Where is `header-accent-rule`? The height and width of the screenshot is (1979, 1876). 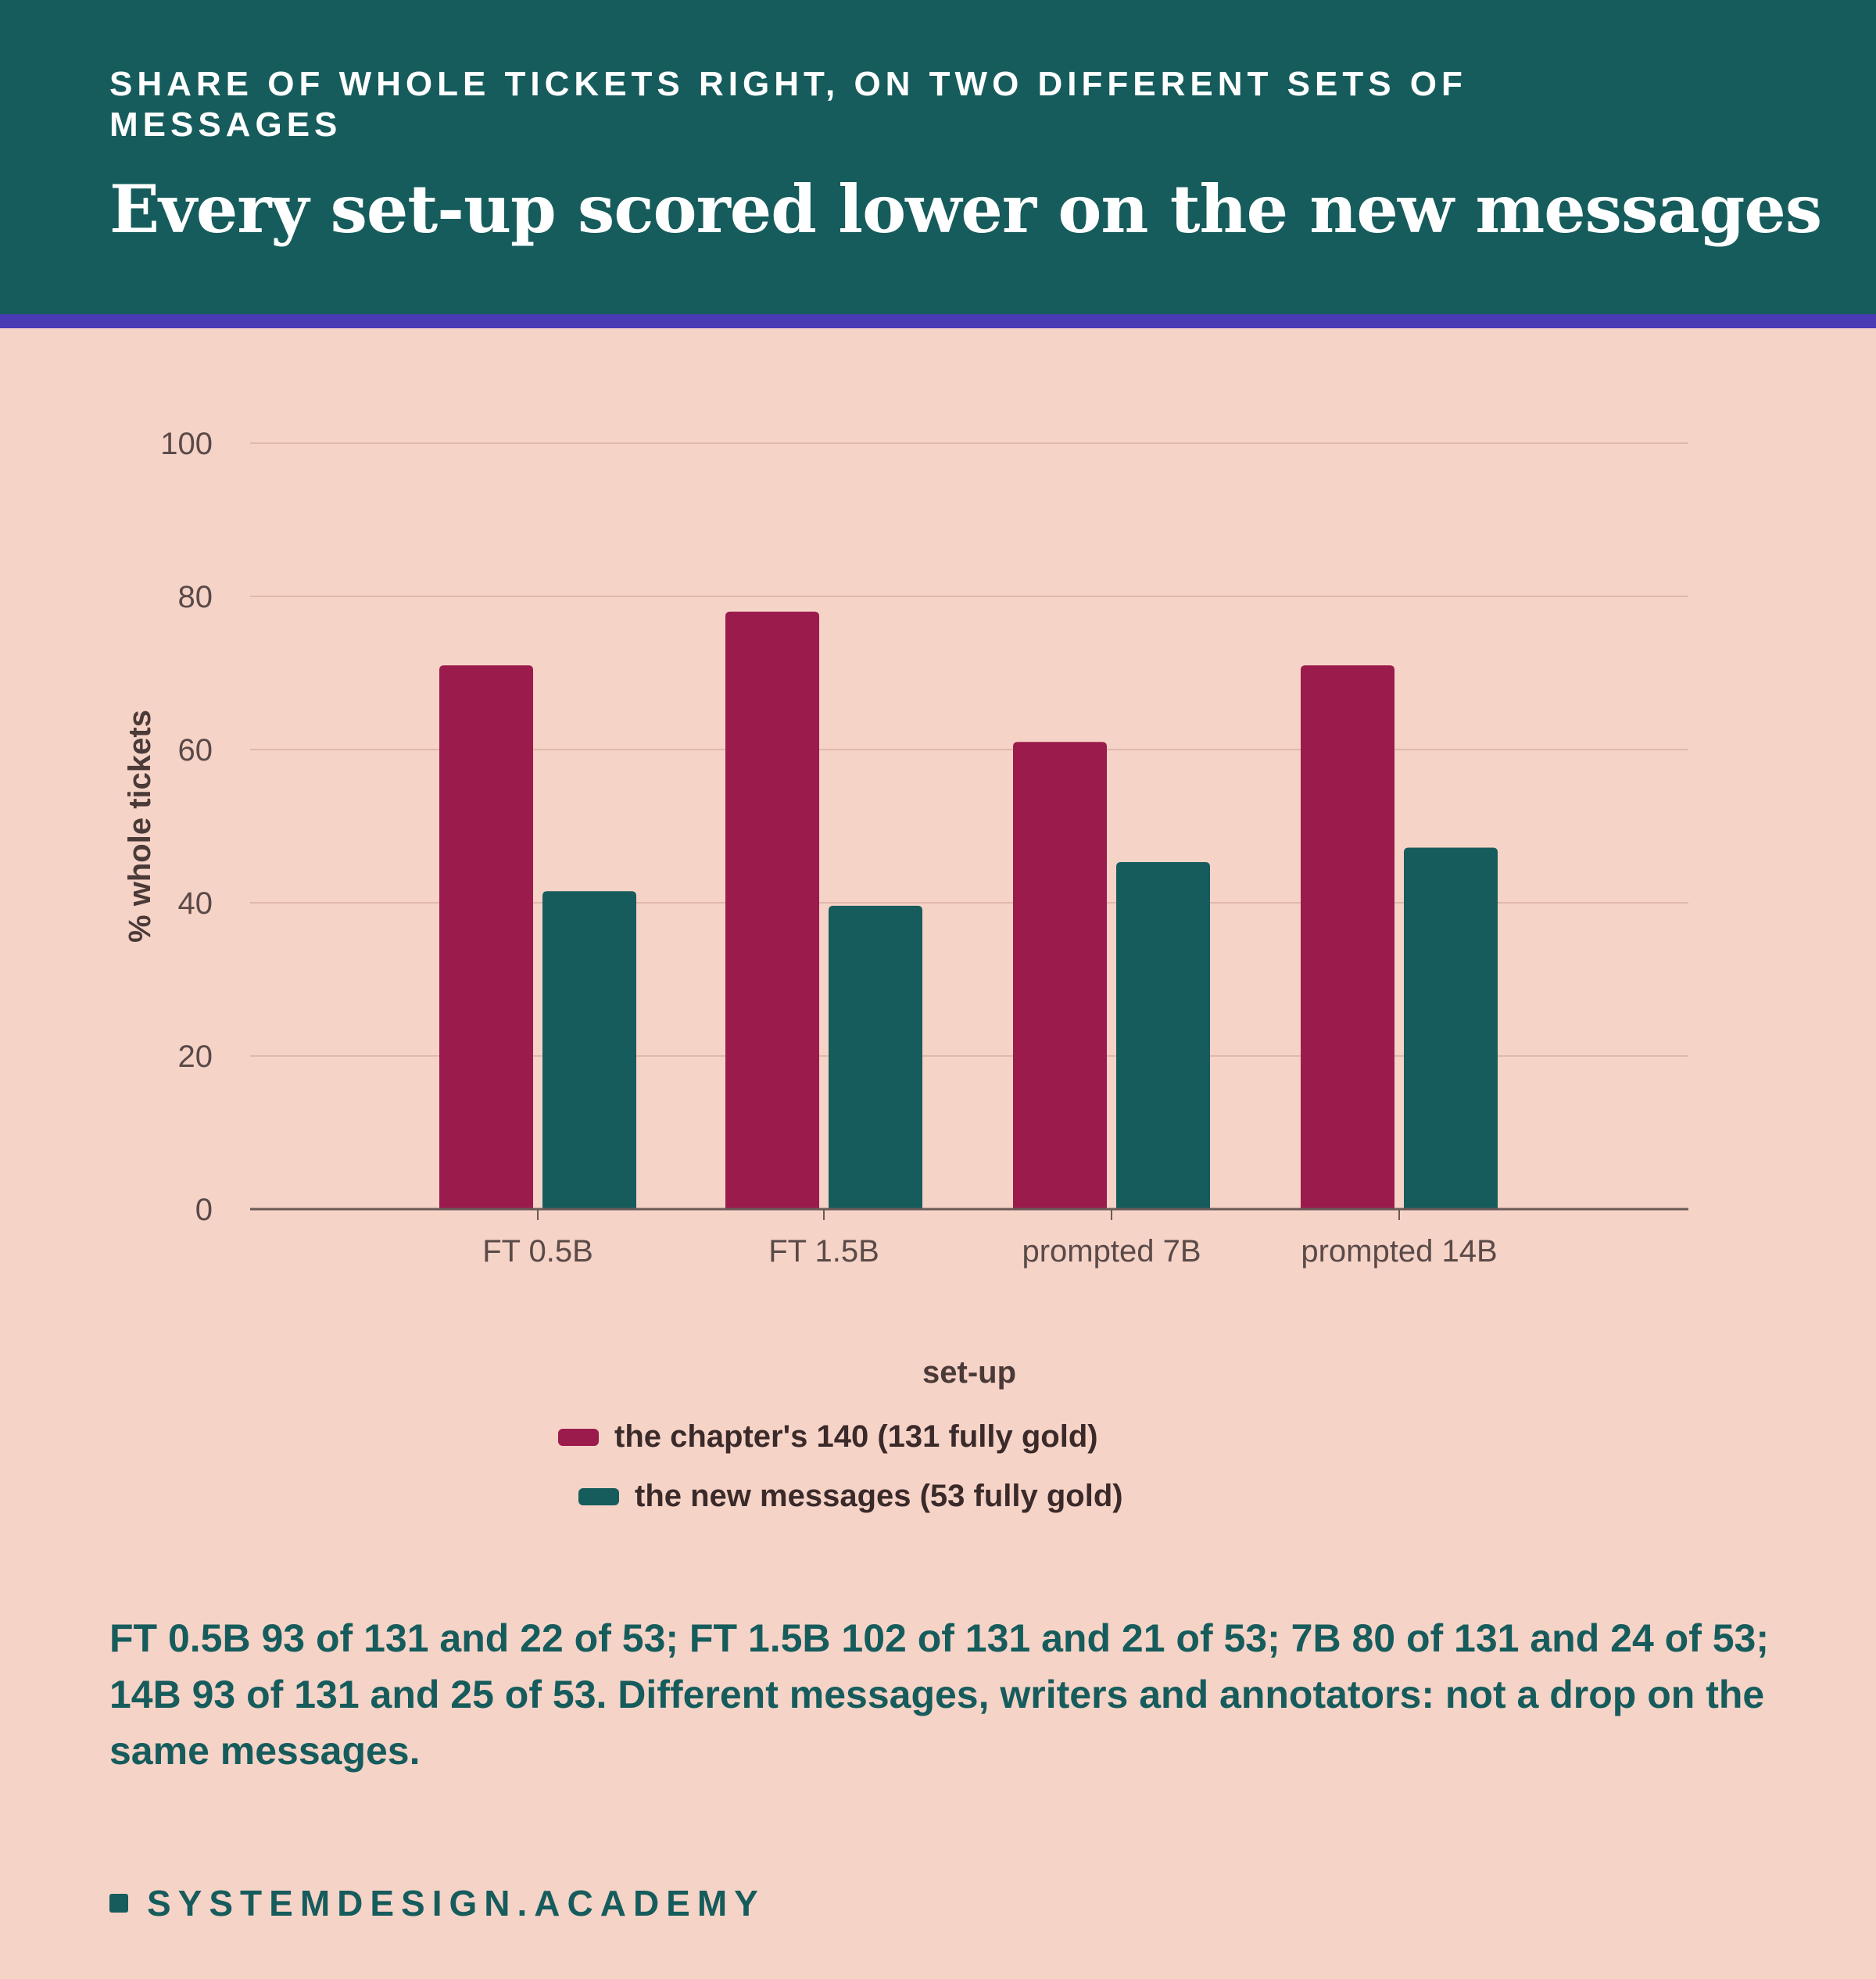
header-accent-rule is located at coordinates (938, 321).